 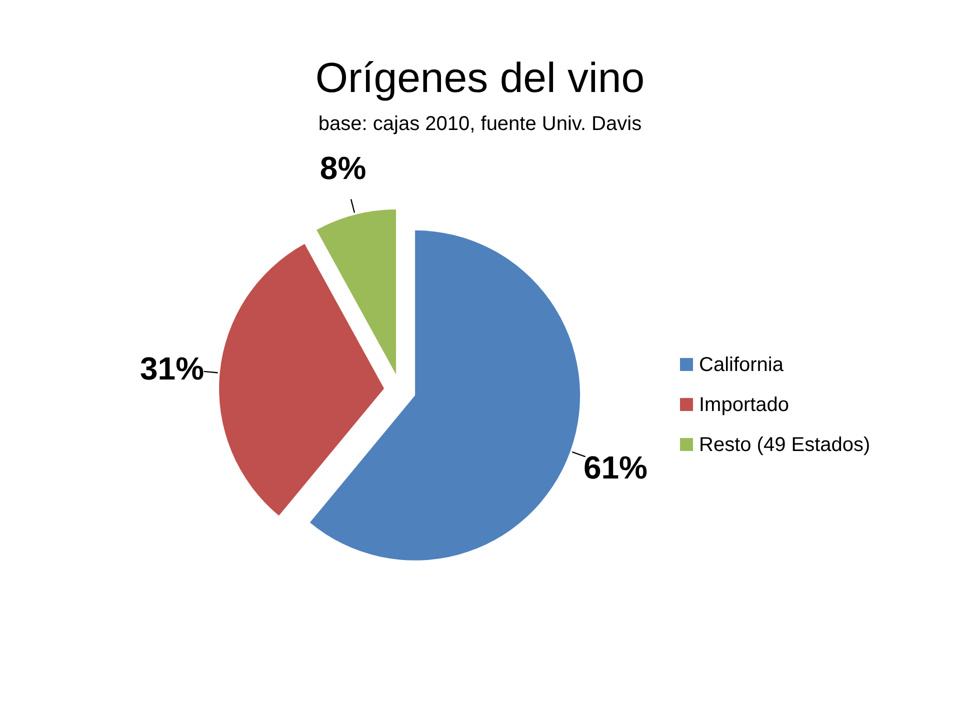 What do you see at coordinates (744, 405) in the screenshot?
I see `legend-label: Importado` at bounding box center [744, 405].